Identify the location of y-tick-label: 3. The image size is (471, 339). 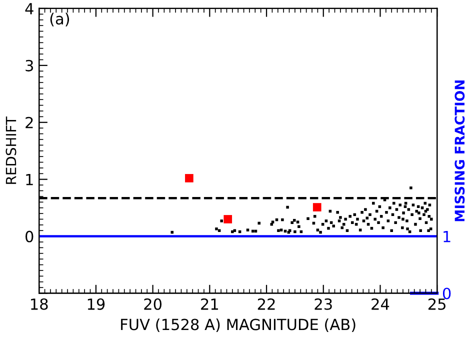
(30, 66).